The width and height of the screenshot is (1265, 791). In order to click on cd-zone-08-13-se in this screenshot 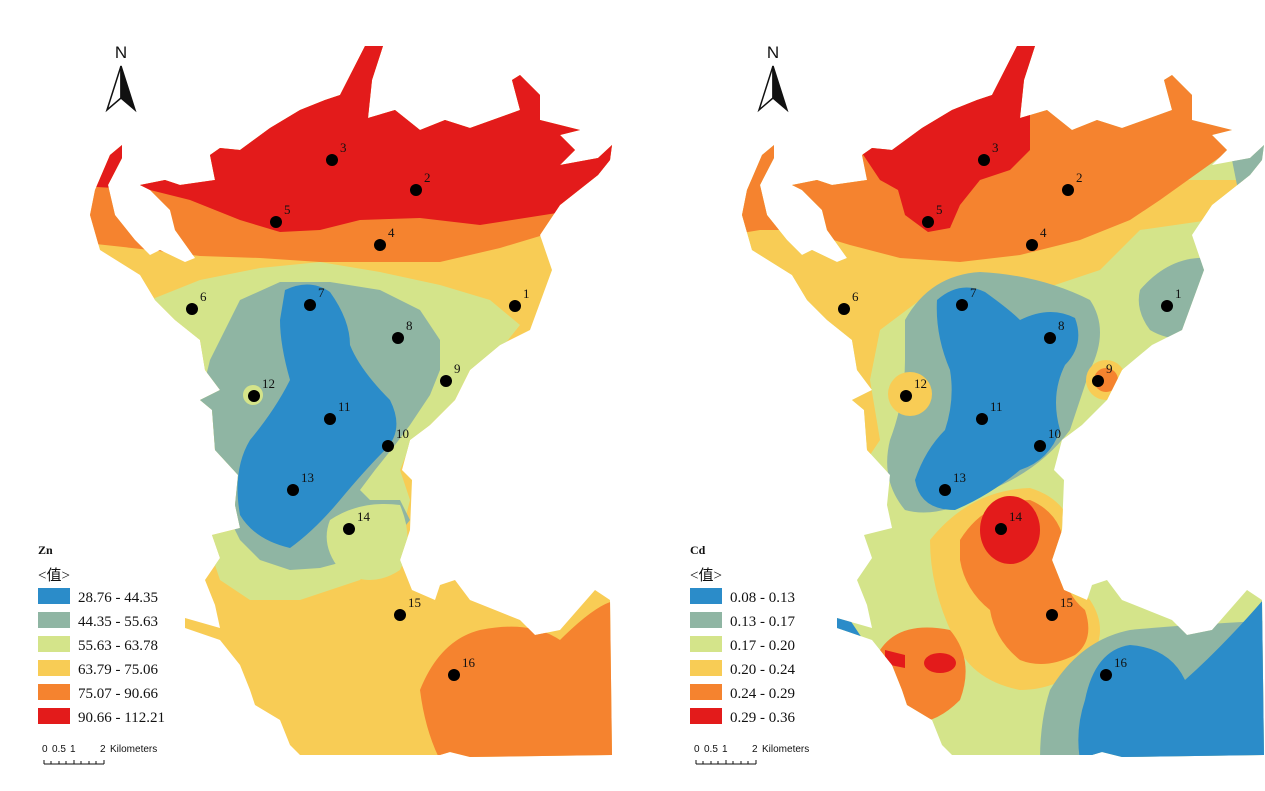, I will do `click(1171, 668)`.